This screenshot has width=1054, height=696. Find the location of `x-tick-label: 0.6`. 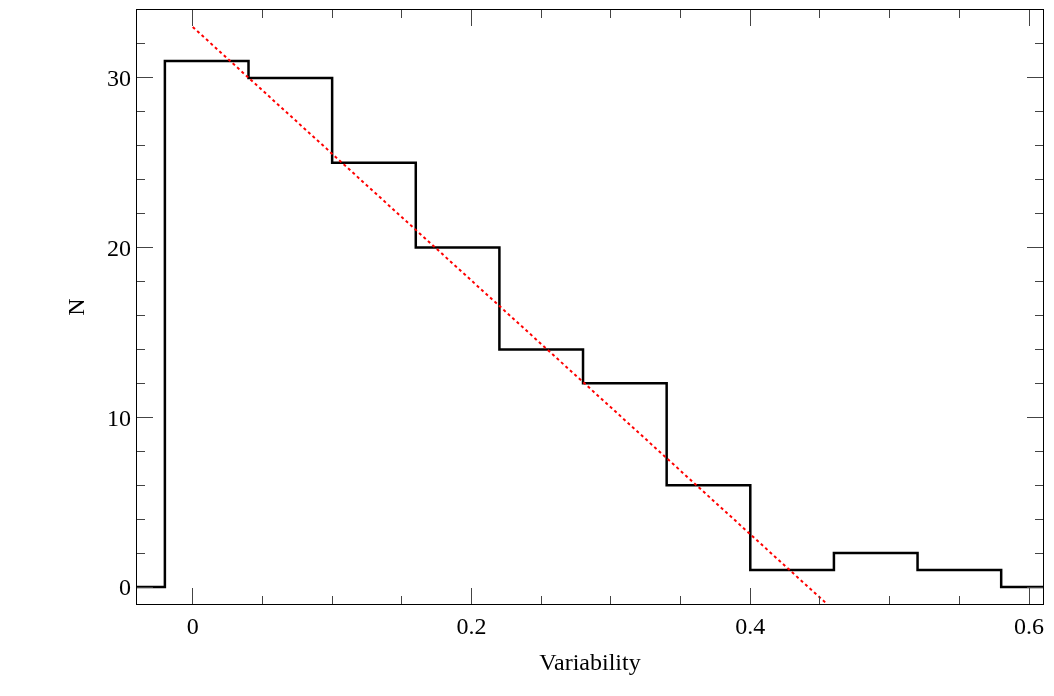

x-tick-label: 0.6 is located at coordinates (1029, 625).